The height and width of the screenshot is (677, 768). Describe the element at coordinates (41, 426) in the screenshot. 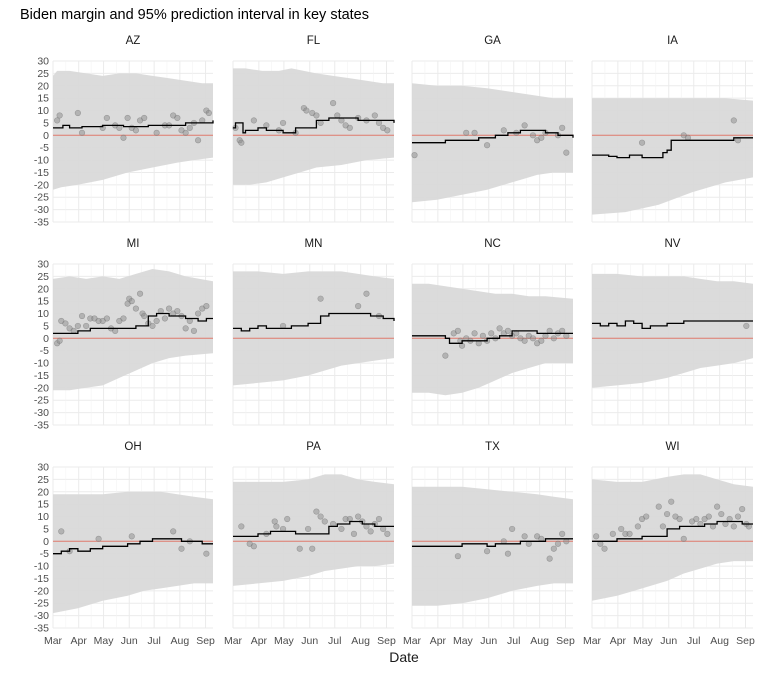

I see `y-tick-label: -35` at that location.